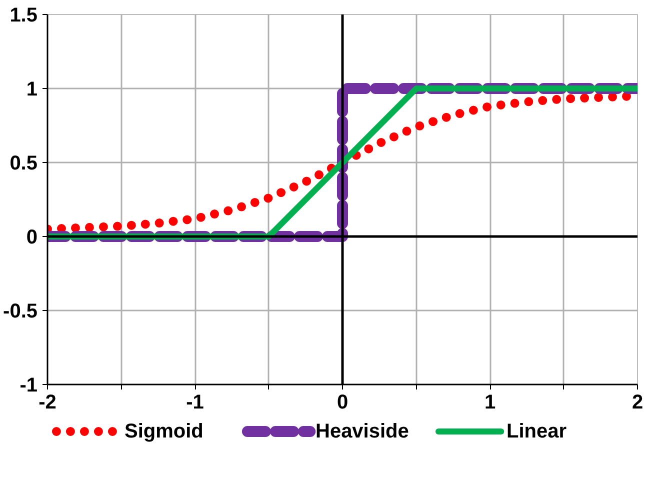 The height and width of the screenshot is (479, 669). What do you see at coordinates (24, 163) in the screenshot?
I see `y-tick-label: 0.5` at bounding box center [24, 163].